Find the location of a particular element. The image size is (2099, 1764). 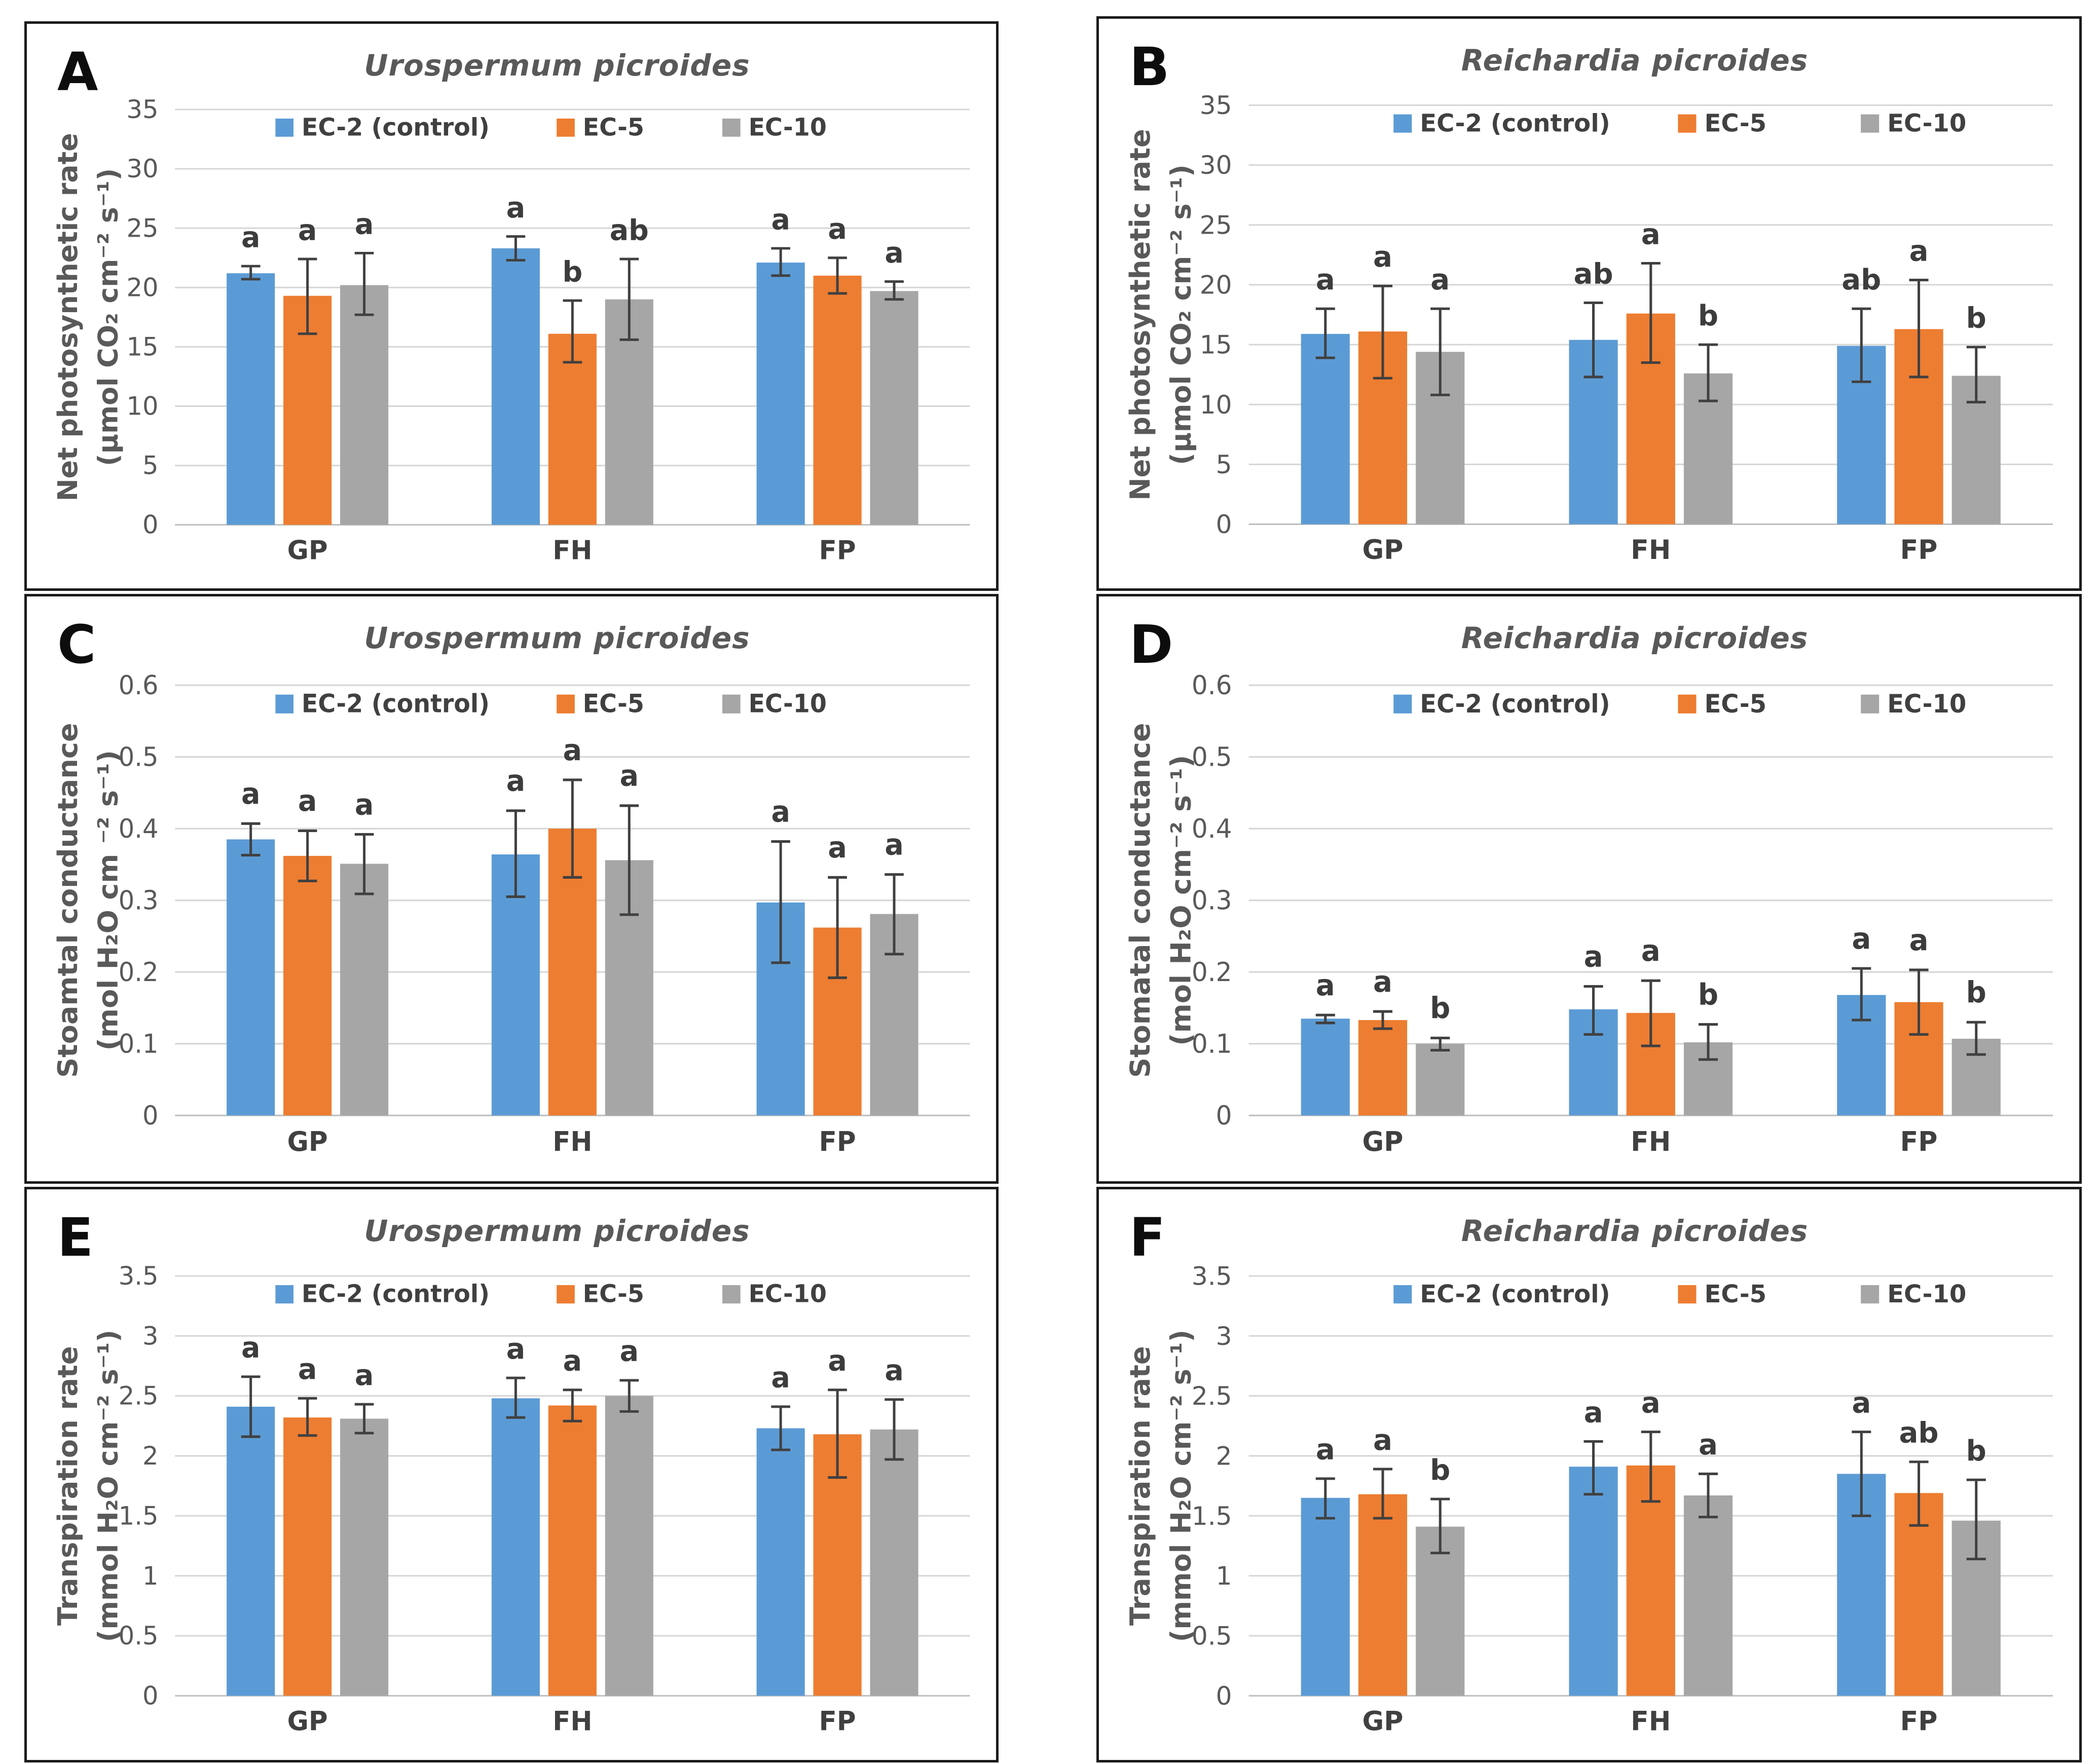

y-tick-label: 30 is located at coordinates (1216, 165).